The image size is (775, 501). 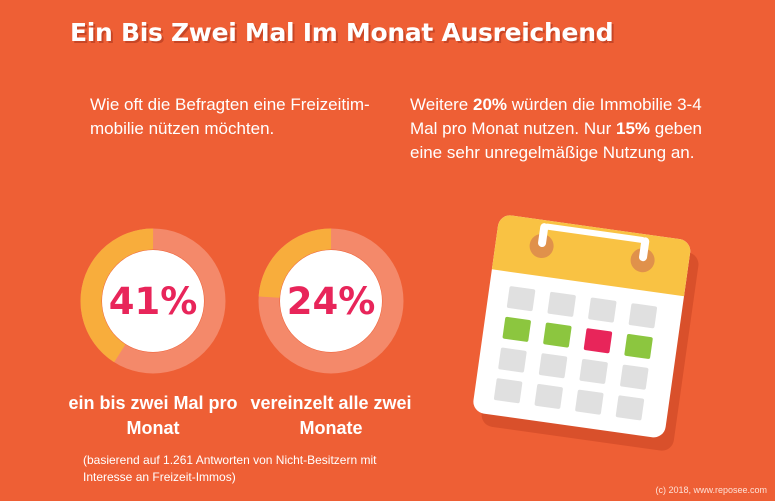 I want to click on calendar-ring-bar, so click(x=595, y=233).